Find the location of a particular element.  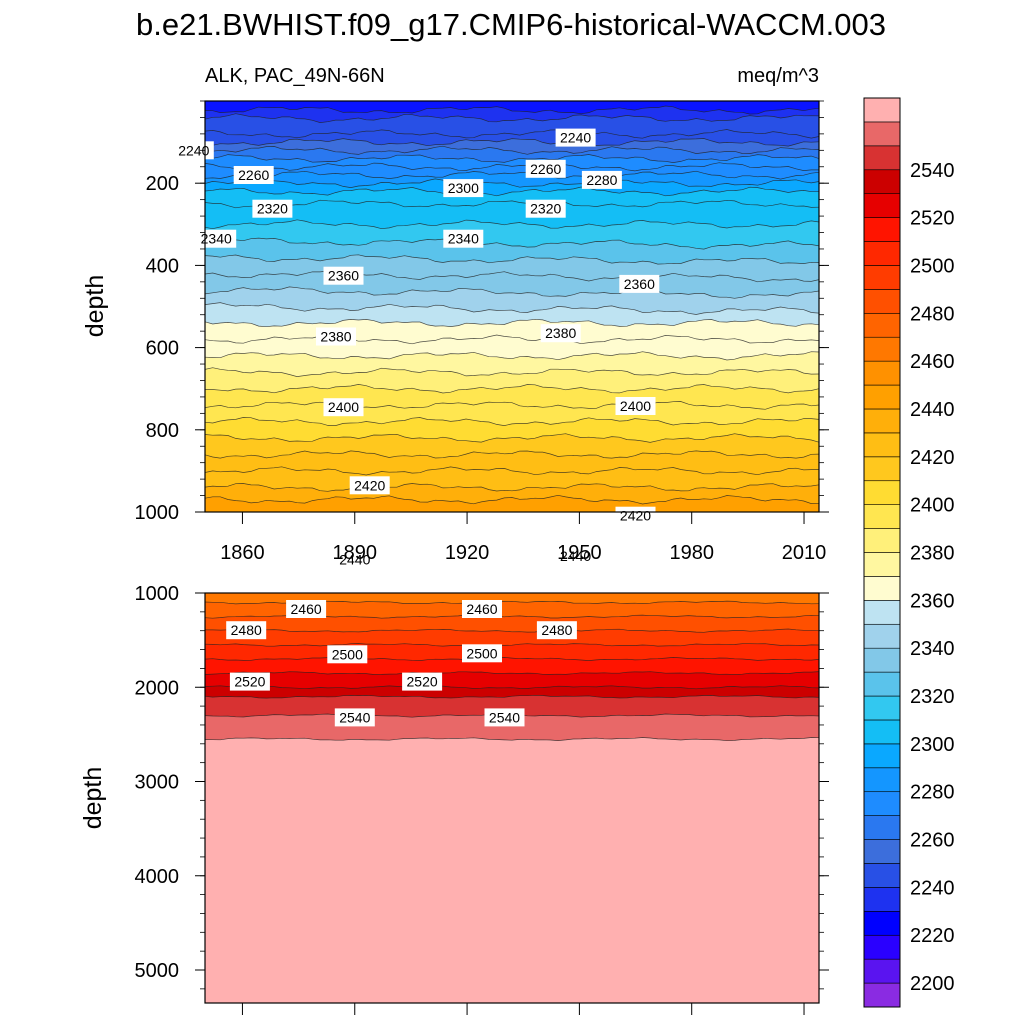

contour-label: 2360 is located at coordinates (639, 283).